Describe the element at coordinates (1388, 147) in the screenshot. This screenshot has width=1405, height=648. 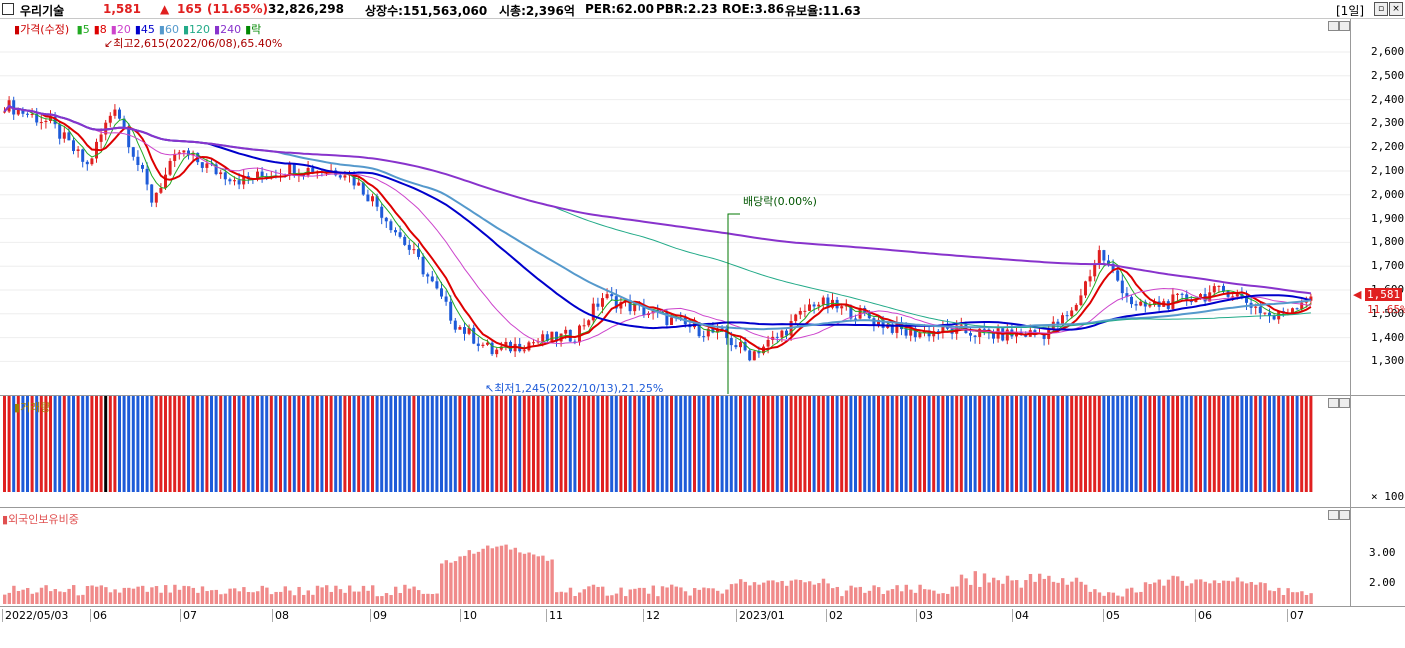
I see `price-ytick: 2,200` at that location.